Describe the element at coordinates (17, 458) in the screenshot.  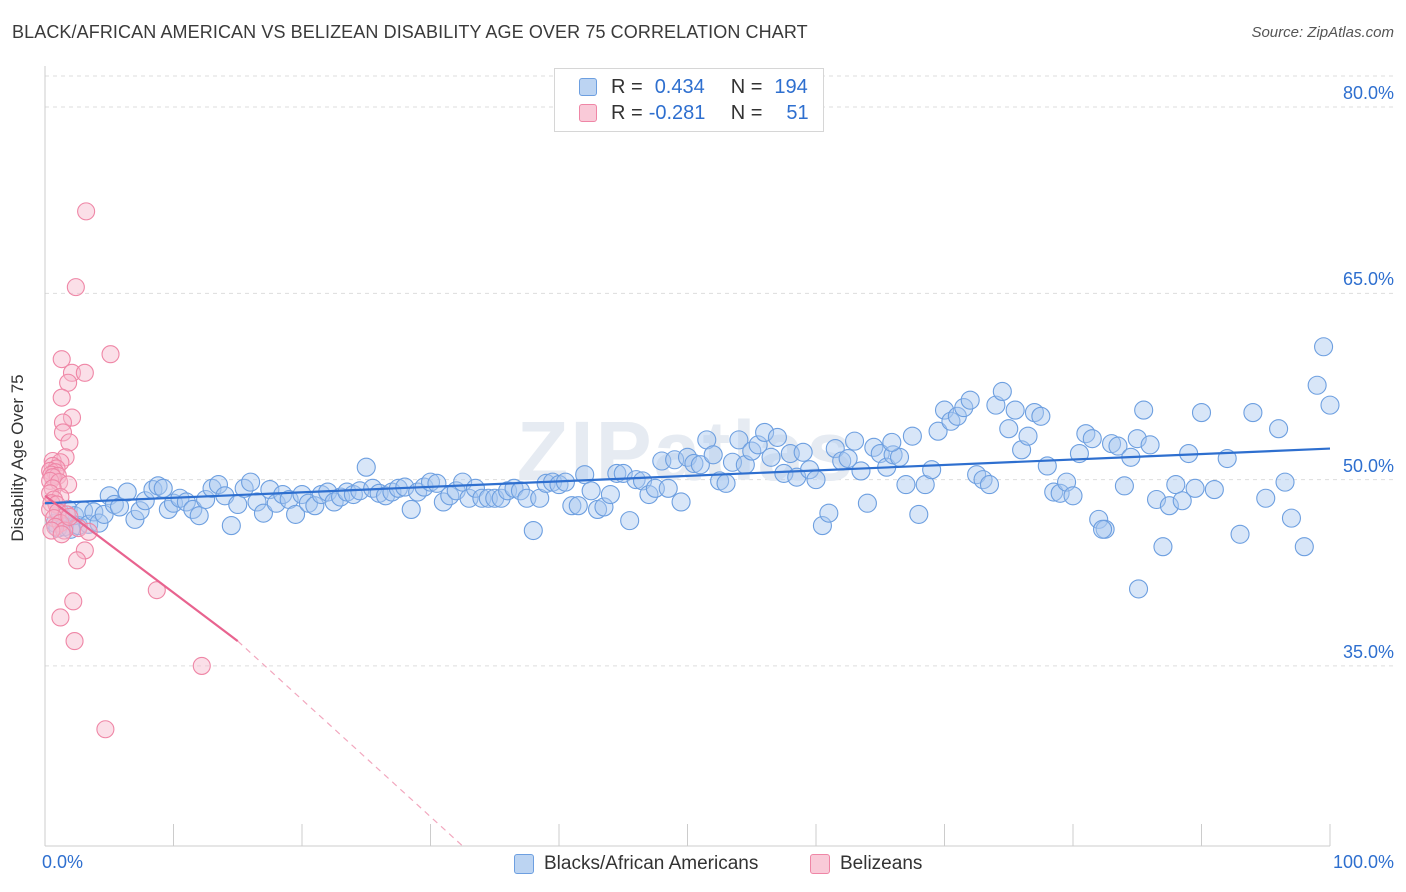
I see `y-axis-label: Disability Age Over 75` at that location.